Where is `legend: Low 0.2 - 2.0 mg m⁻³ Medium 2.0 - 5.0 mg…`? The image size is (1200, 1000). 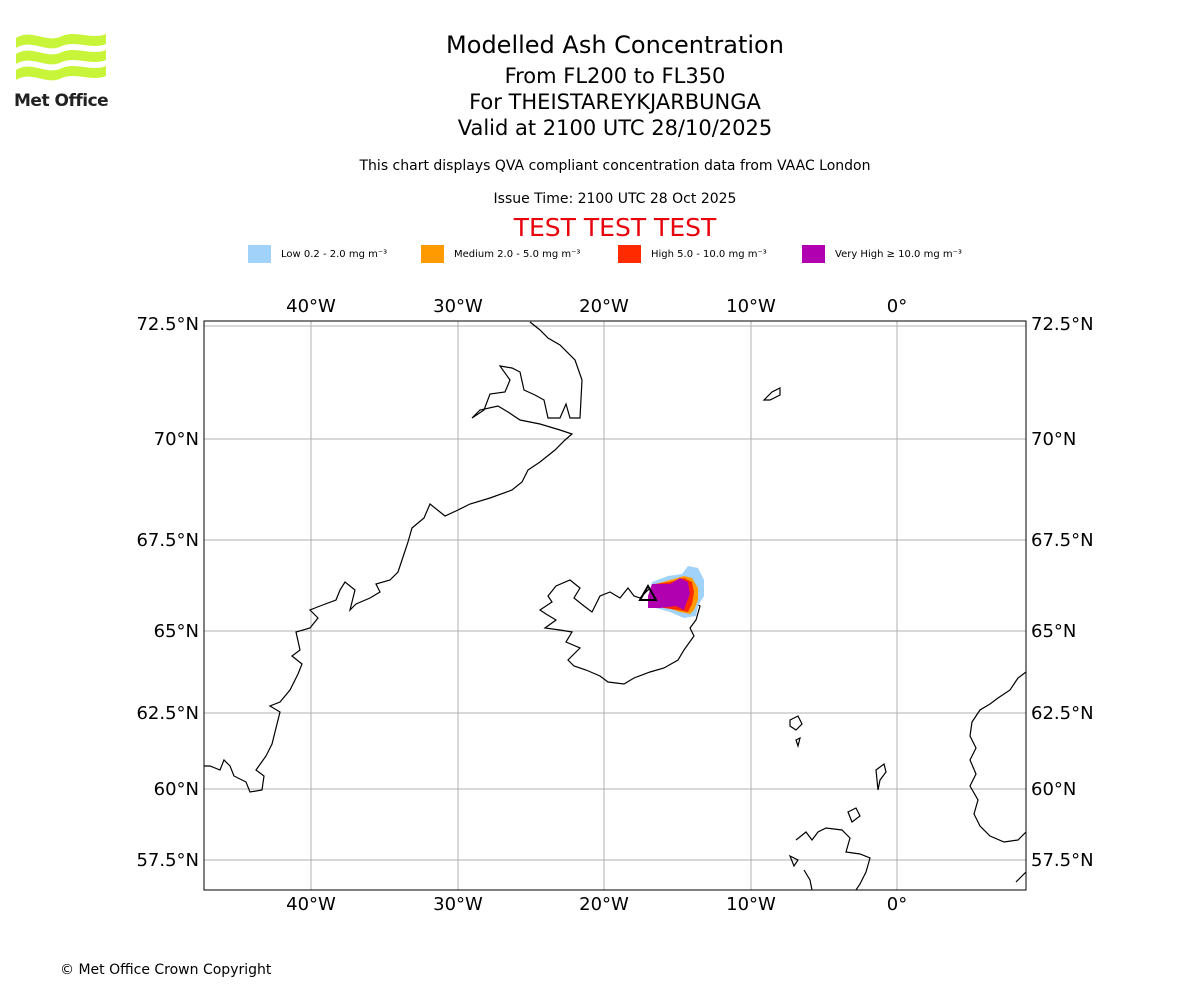 legend: Low 0.2 - 2.0 mg m⁻³ Medium 2.0 - 5.0 mg… is located at coordinates (600, 254).